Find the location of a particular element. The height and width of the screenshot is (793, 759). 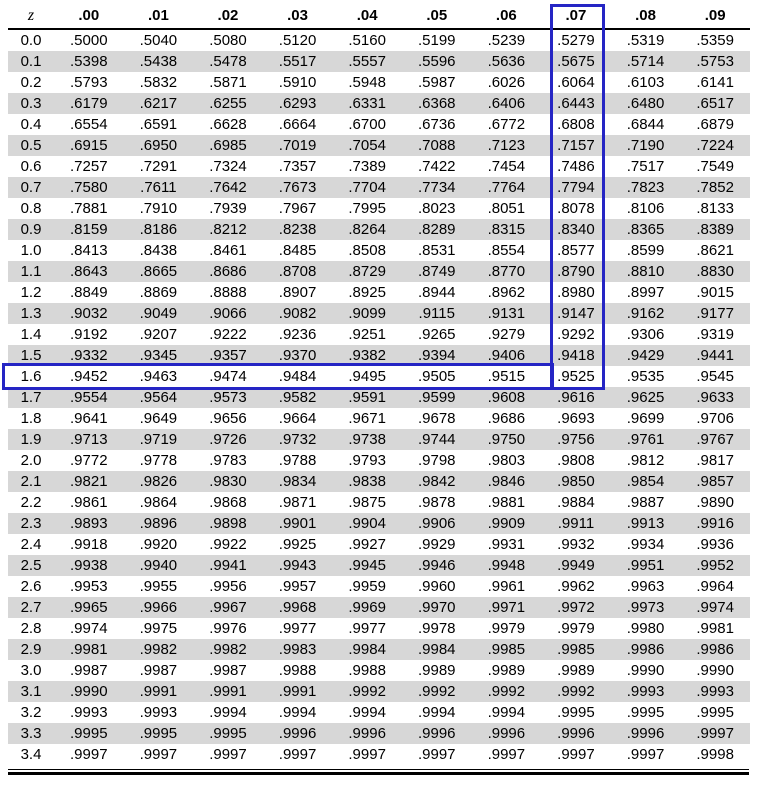

value-cell: .9990 is located at coordinates (715, 670).